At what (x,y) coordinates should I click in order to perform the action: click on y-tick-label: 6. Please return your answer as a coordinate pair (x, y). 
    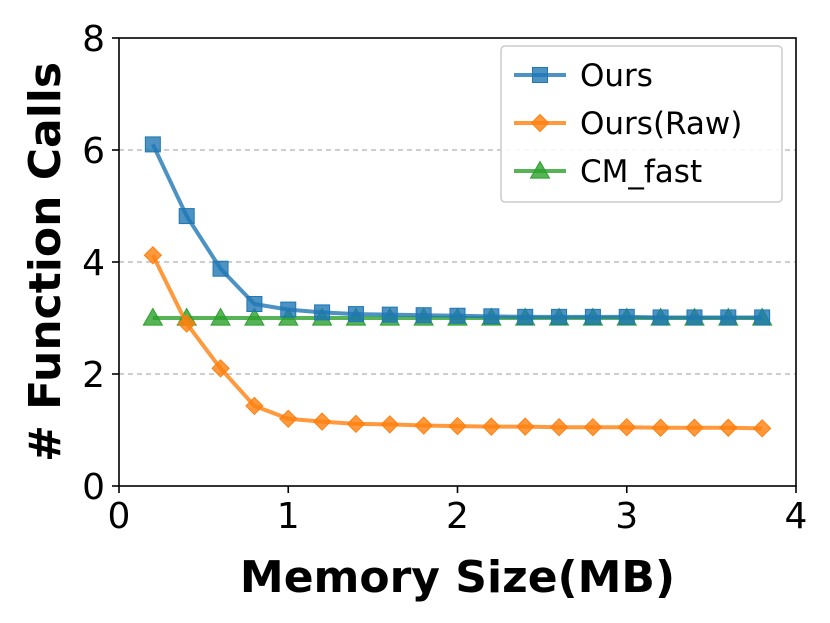
    Looking at the image, I should click on (93, 151).